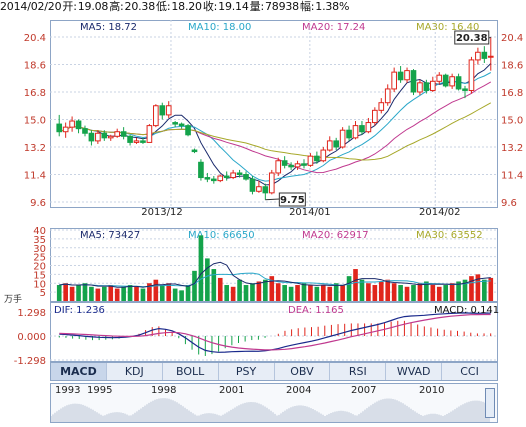 The height and width of the screenshot is (427, 526). What do you see at coordinates (307, 6) in the screenshot?
I see `change-label: 幅:` at bounding box center [307, 6].